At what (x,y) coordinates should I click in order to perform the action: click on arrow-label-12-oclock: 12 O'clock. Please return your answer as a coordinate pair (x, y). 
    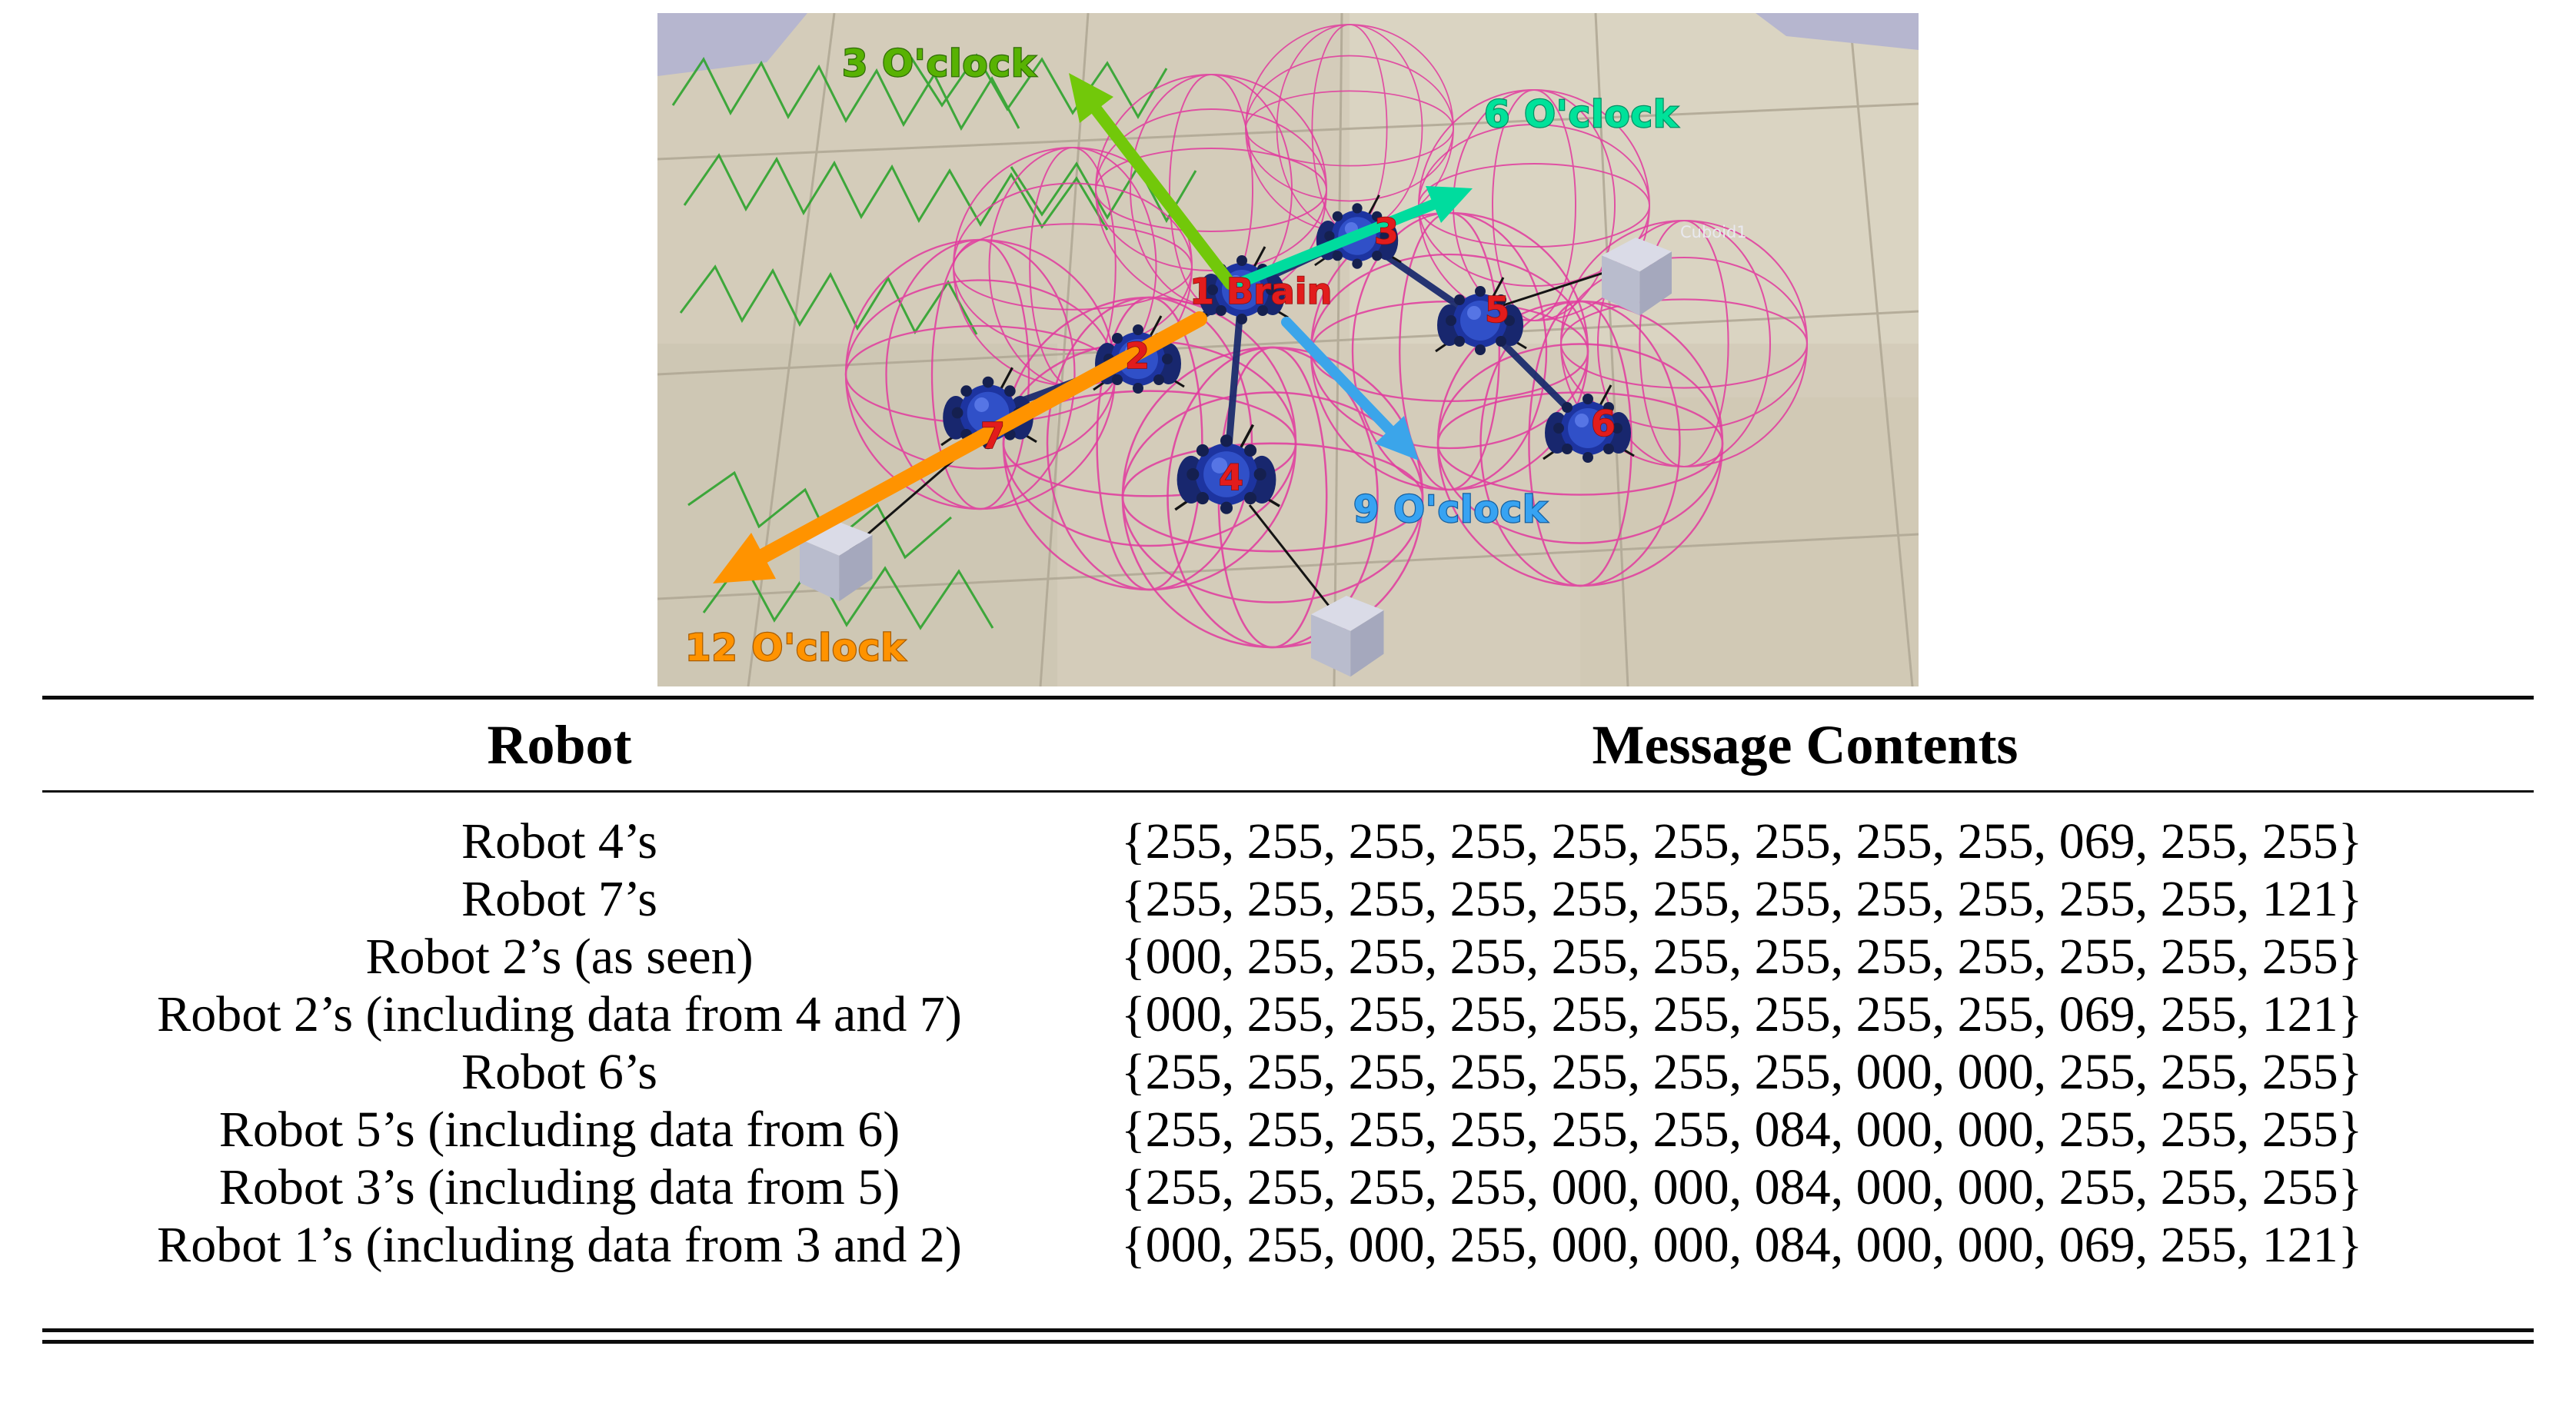
    Looking at the image, I should click on (796, 649).